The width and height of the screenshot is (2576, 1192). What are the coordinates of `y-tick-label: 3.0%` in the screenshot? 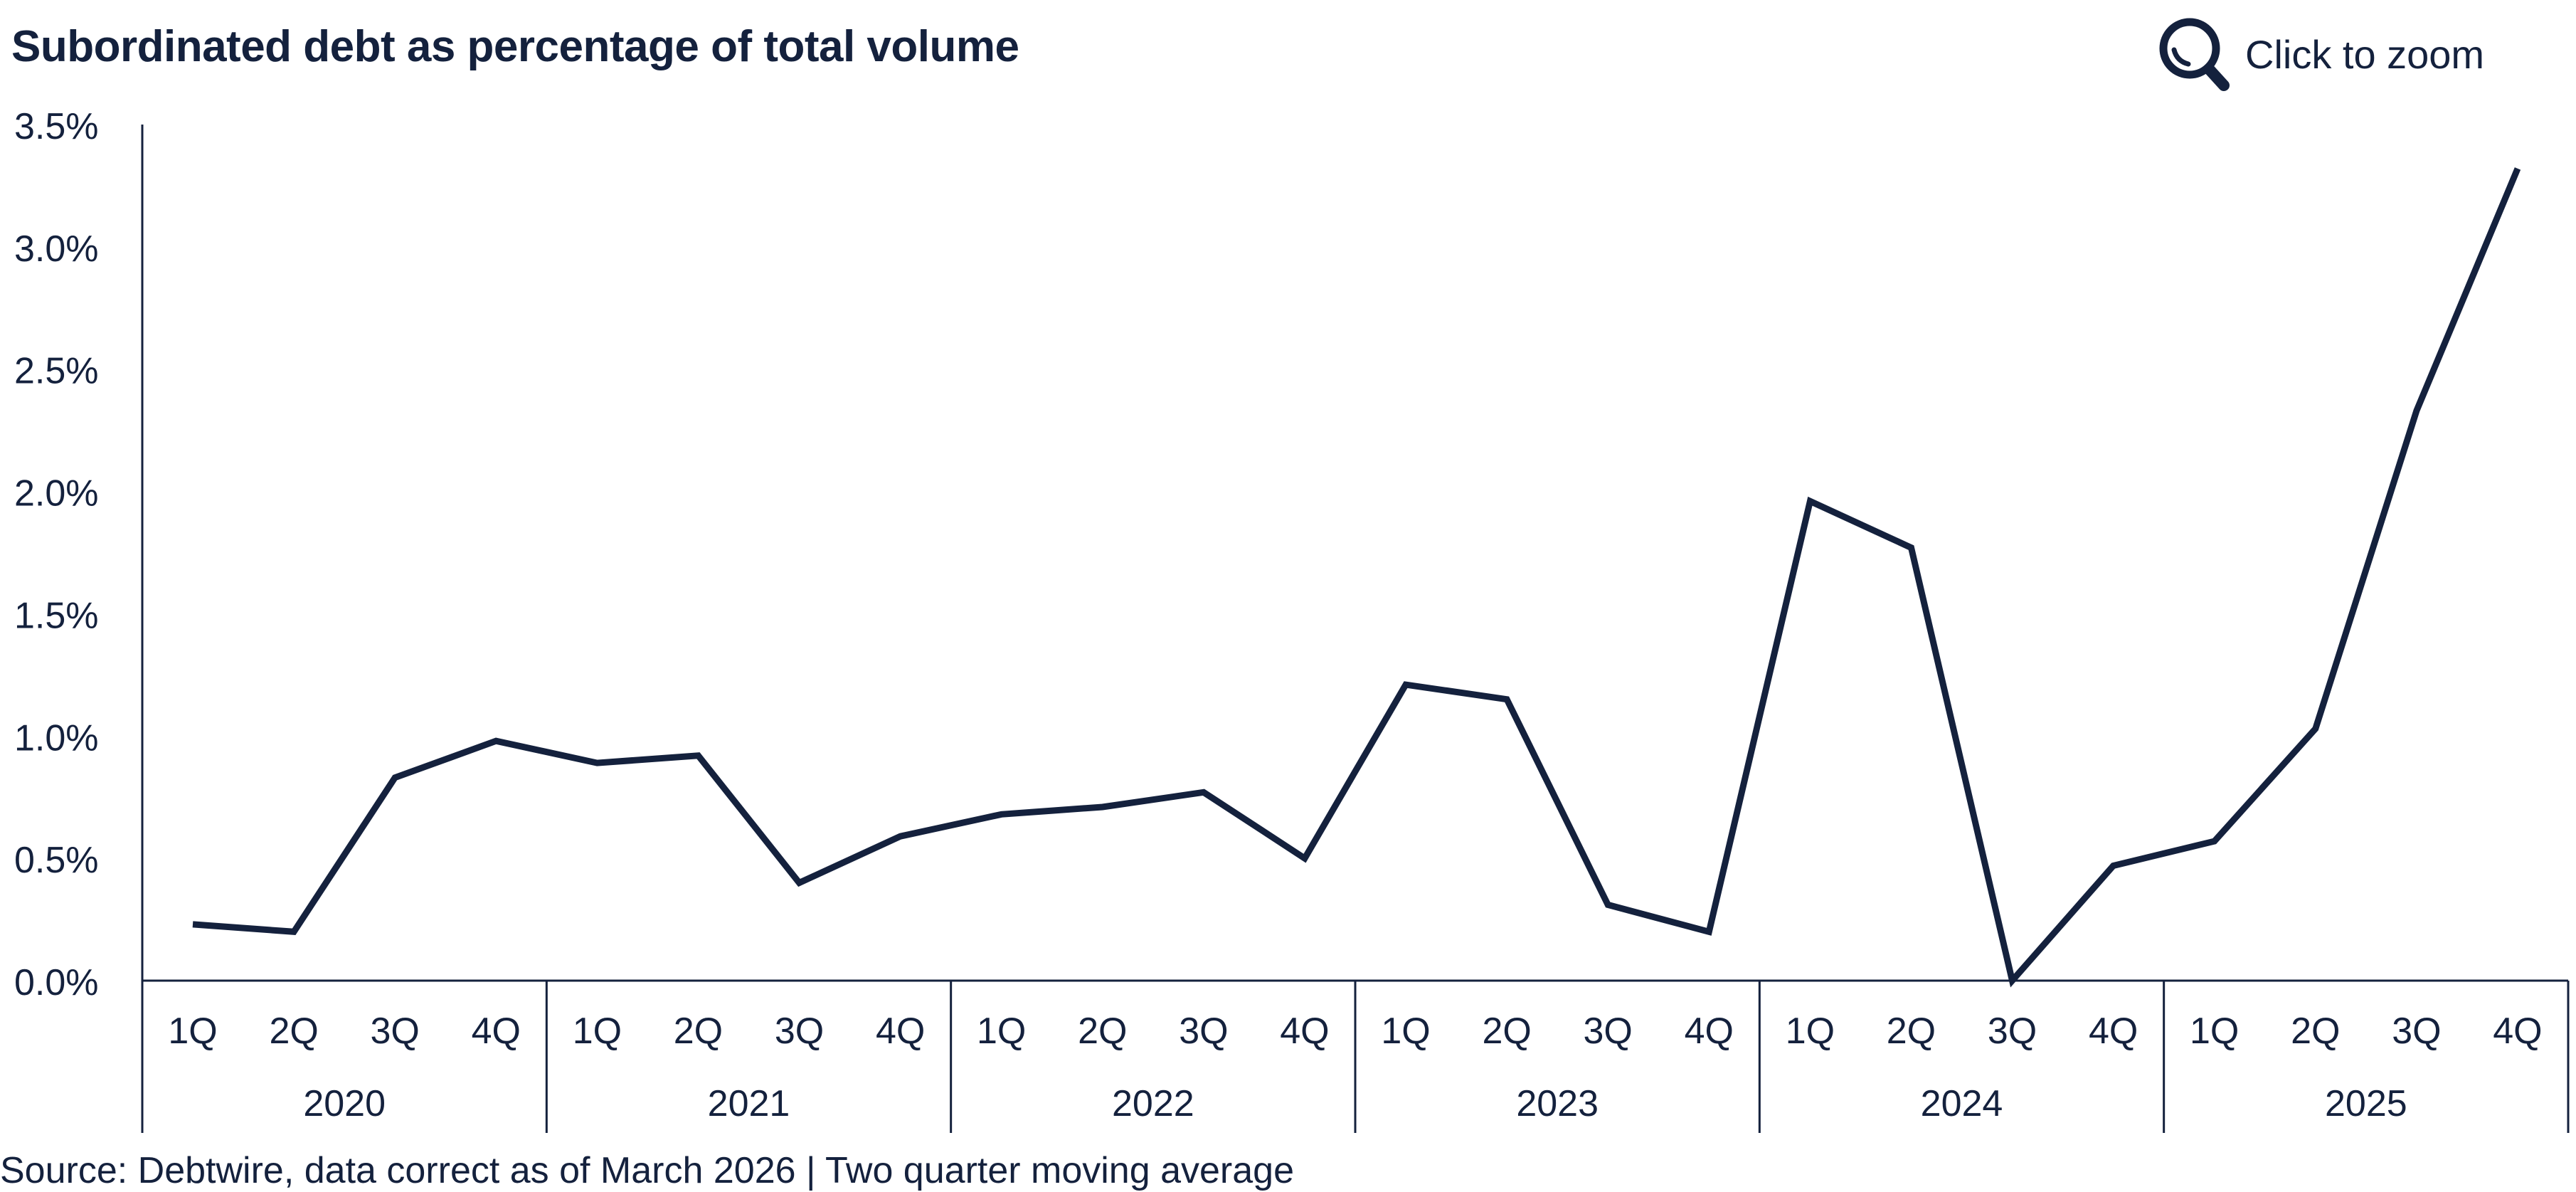 It's located at (57, 249).